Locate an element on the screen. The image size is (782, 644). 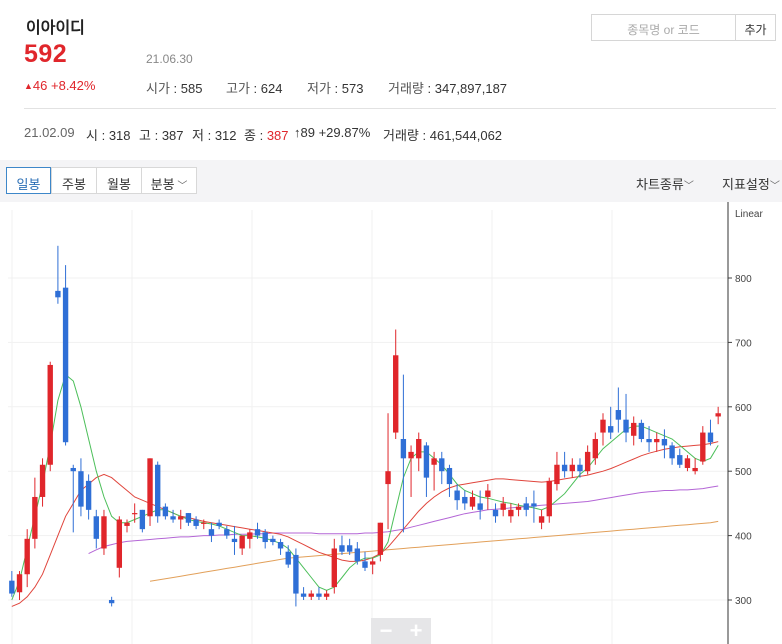
current-price: 592 is located at coordinates (46, 54).